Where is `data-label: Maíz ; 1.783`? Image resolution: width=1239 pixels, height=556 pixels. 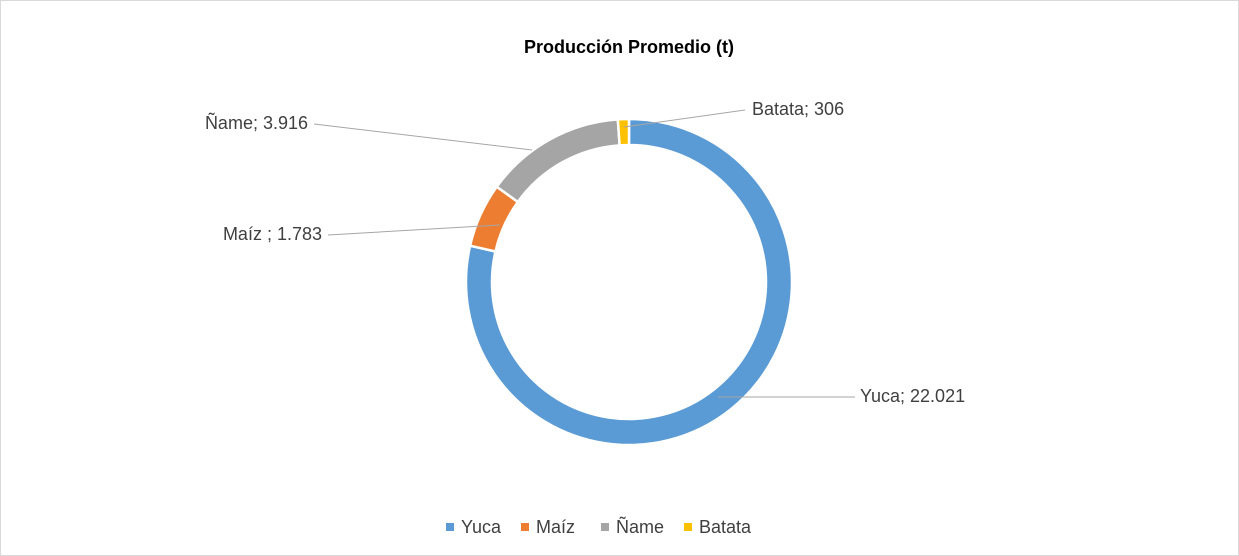
data-label: Maíz ; 1.783 is located at coordinates (272, 234).